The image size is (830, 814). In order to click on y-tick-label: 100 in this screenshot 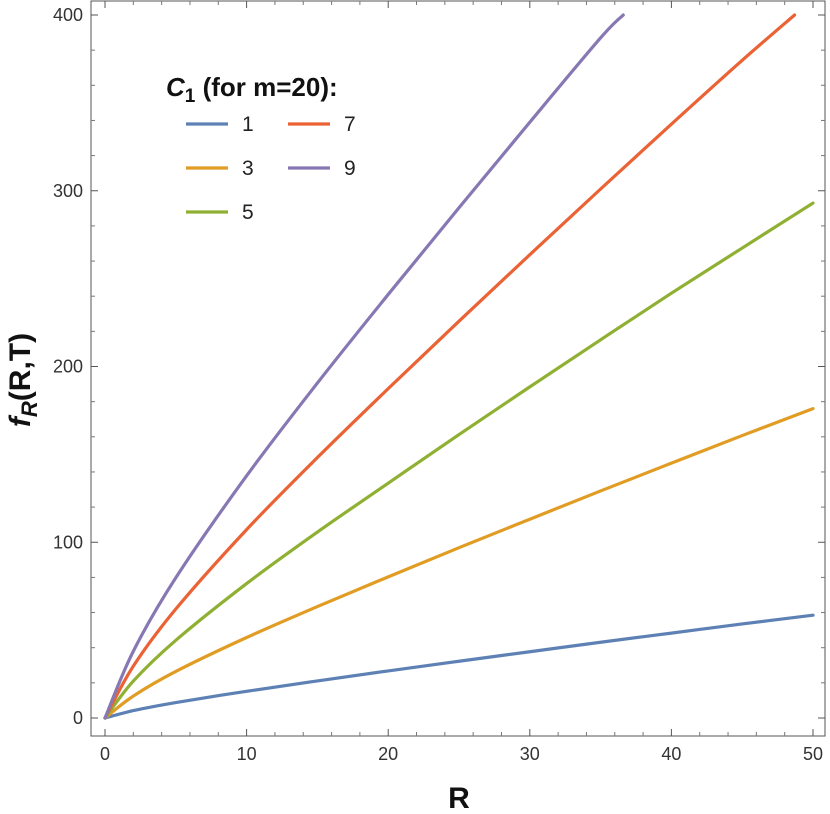, I will do `click(68, 542)`.